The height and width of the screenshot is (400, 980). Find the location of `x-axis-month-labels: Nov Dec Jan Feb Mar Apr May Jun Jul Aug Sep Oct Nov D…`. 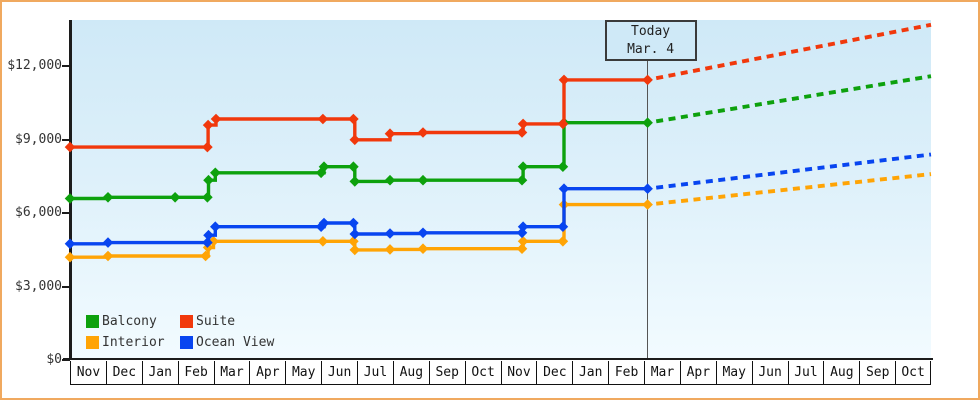

x-axis-month-labels: Nov Dec Jan Feb Mar Apr May Jun Jul Aug Sep Oct Nov D… is located at coordinates (500, 372).